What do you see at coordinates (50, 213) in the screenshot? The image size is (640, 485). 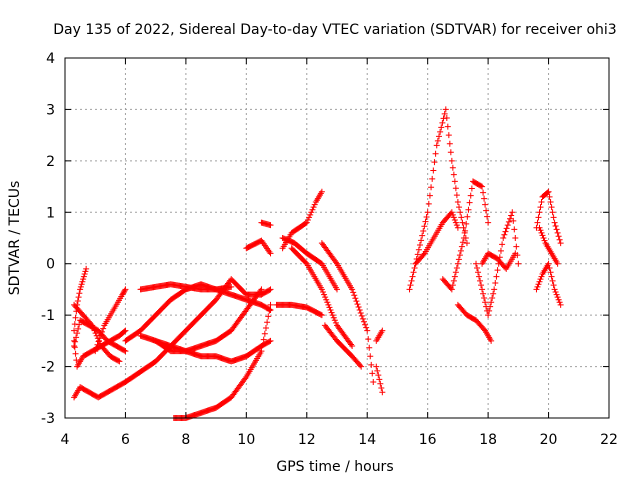 I see `y-tick-label: 1` at bounding box center [50, 213].